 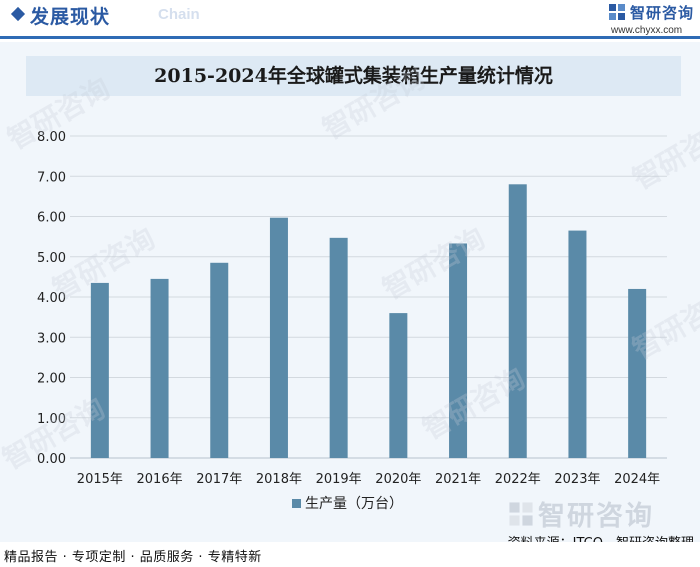 I want to click on x-tick-label: 2015年, so click(x=100, y=479).